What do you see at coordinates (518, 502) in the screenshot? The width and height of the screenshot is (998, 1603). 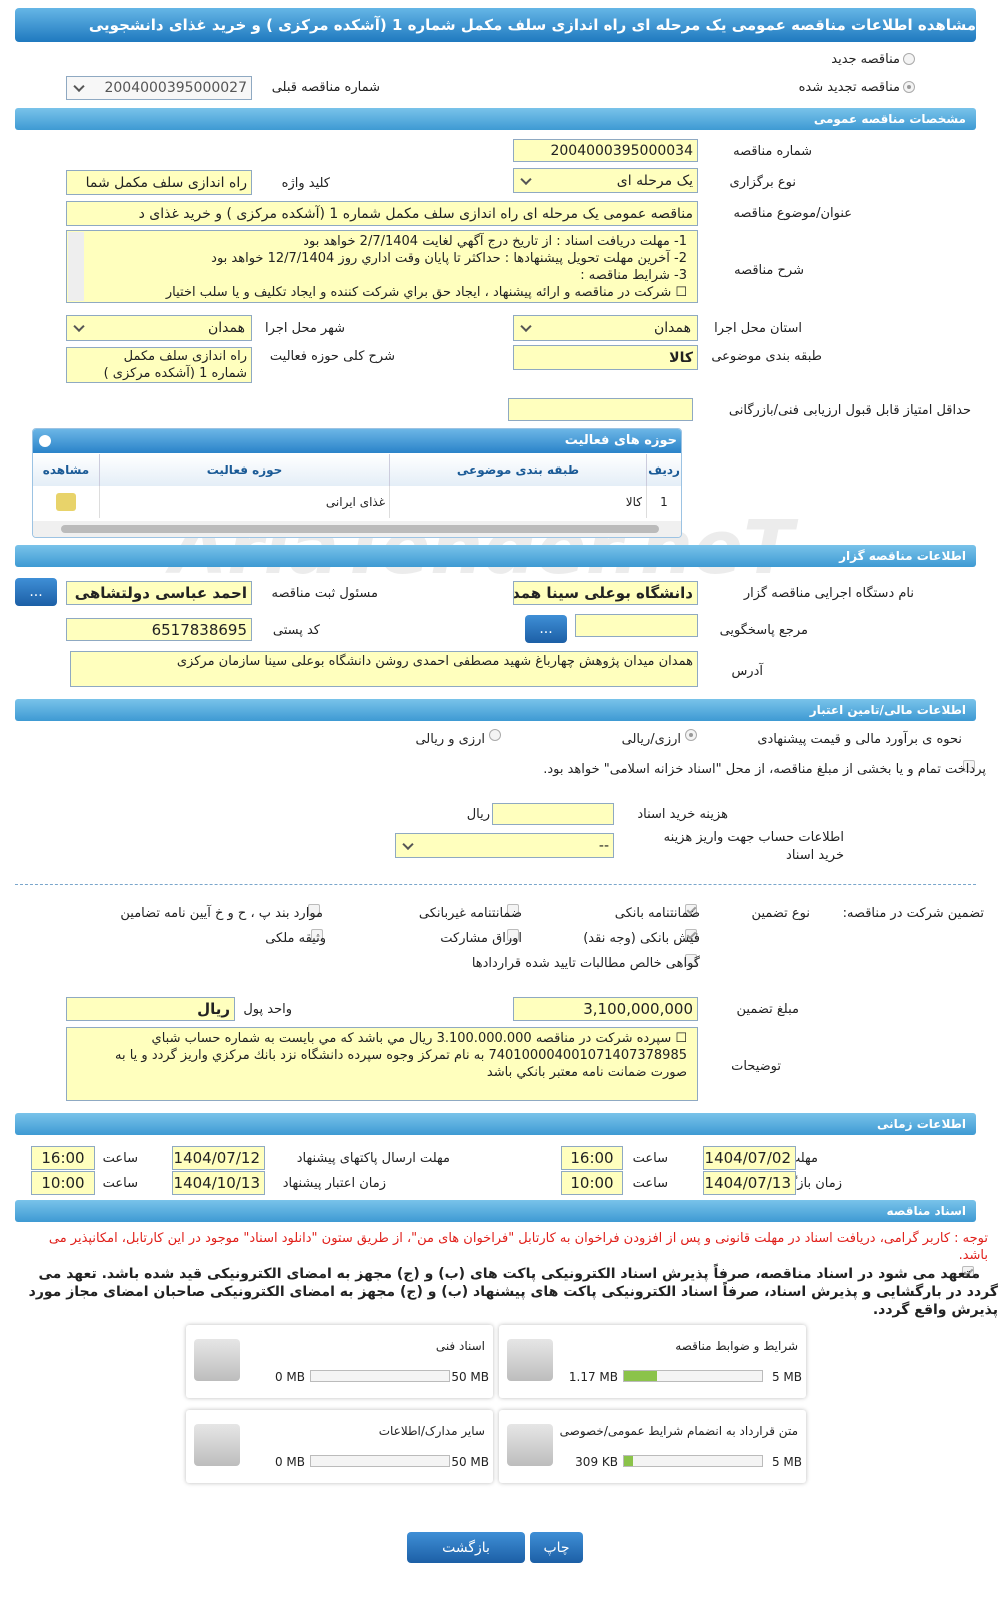 I see `cell: کالا` at bounding box center [518, 502].